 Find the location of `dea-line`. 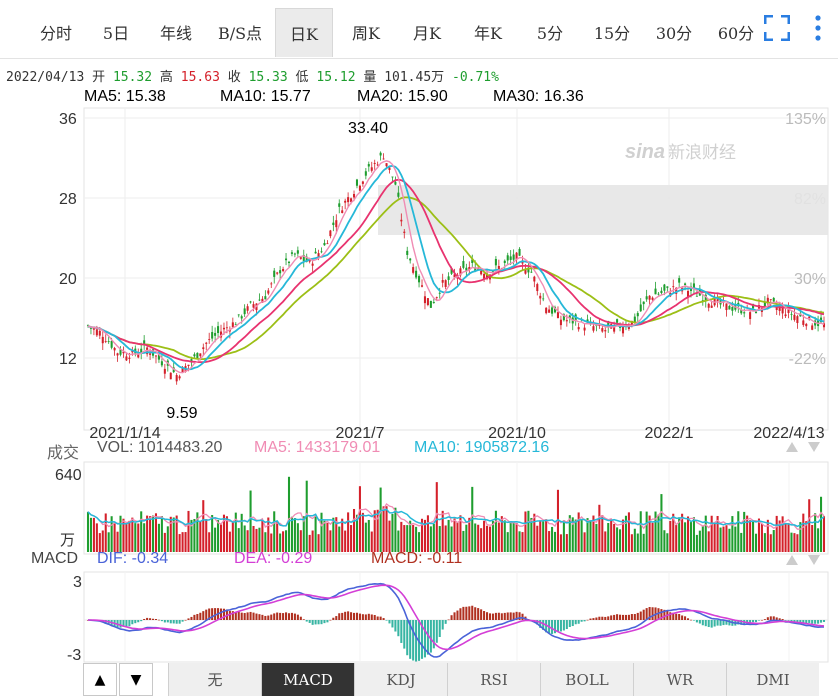

dea-line is located at coordinates (456, 617).